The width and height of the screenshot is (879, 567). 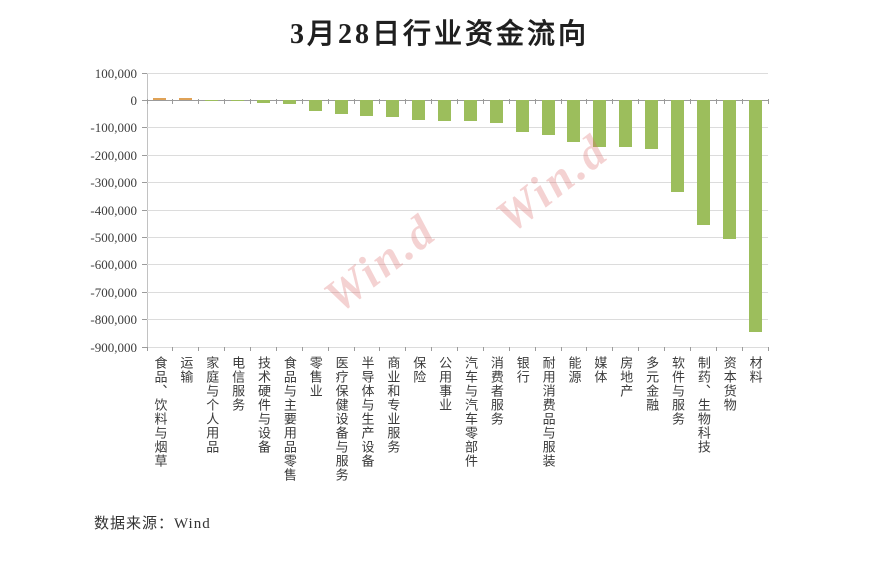 What do you see at coordinates (263, 405) in the screenshot?
I see `x-axis-category-label: 技术硬件与设备` at bounding box center [263, 405].